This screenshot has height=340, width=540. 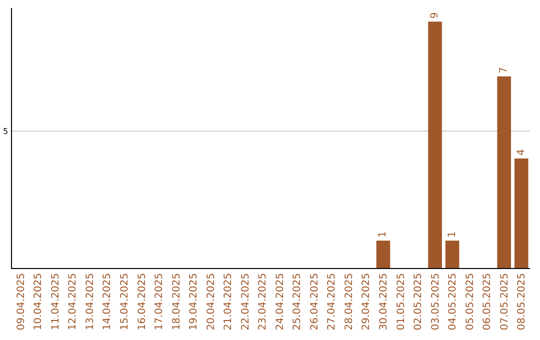 What do you see at coordinates (418, 301) in the screenshot?
I see `x-tick-label: 02.05.2025` at bounding box center [418, 301].